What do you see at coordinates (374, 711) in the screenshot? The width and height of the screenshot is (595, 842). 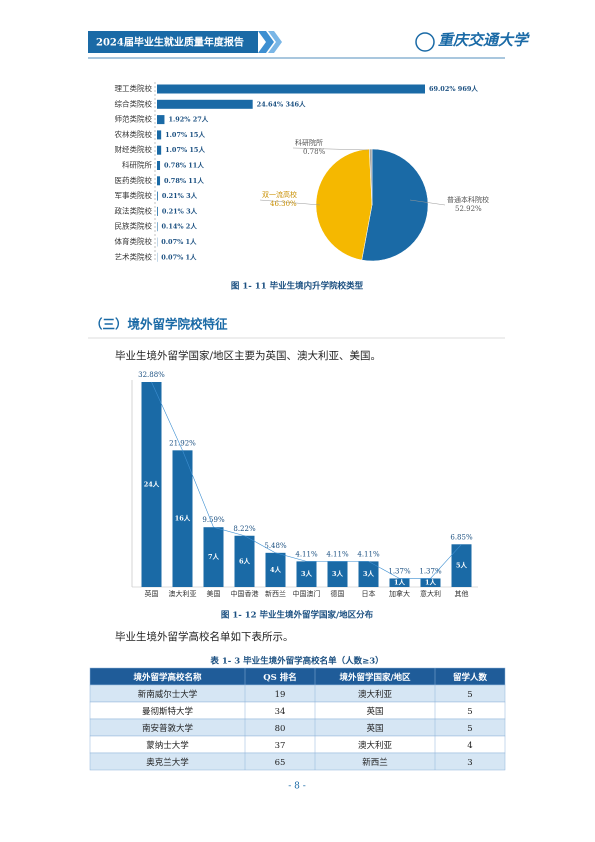 I see `table-cell: 英国` at bounding box center [374, 711].